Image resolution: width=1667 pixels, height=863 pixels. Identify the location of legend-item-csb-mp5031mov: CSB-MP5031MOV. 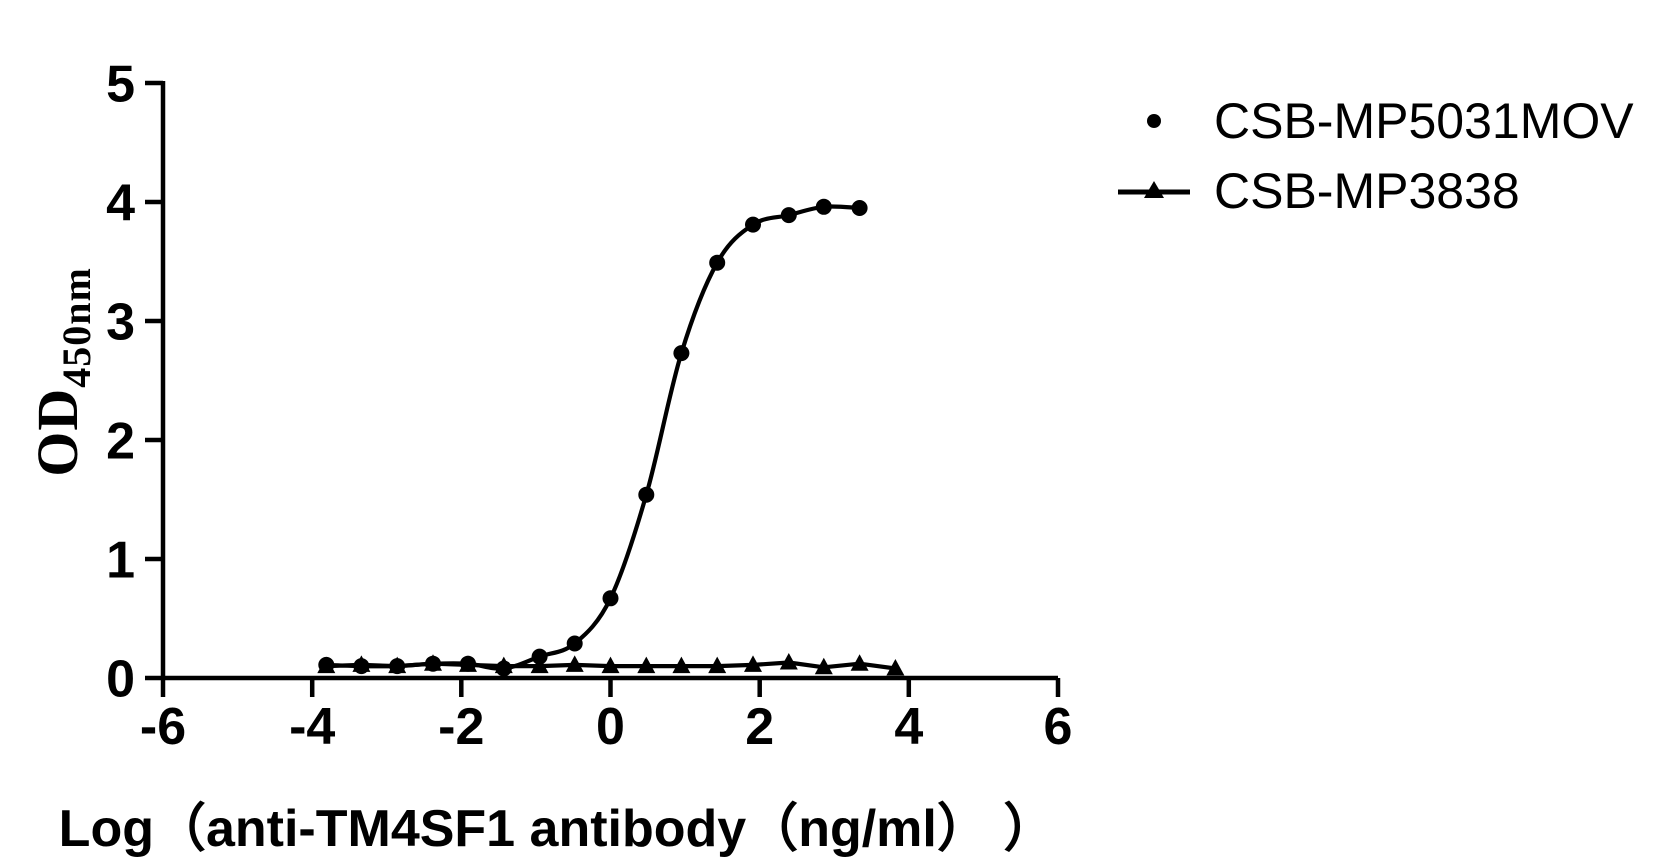
(1370, 121).